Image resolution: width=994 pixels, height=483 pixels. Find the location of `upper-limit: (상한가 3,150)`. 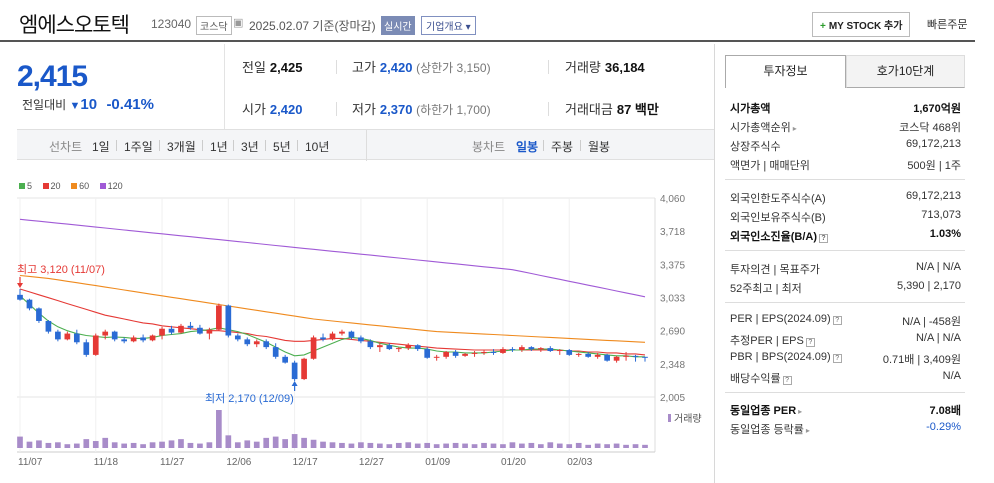

upper-limit: (상한가 3,150) is located at coordinates (453, 68).